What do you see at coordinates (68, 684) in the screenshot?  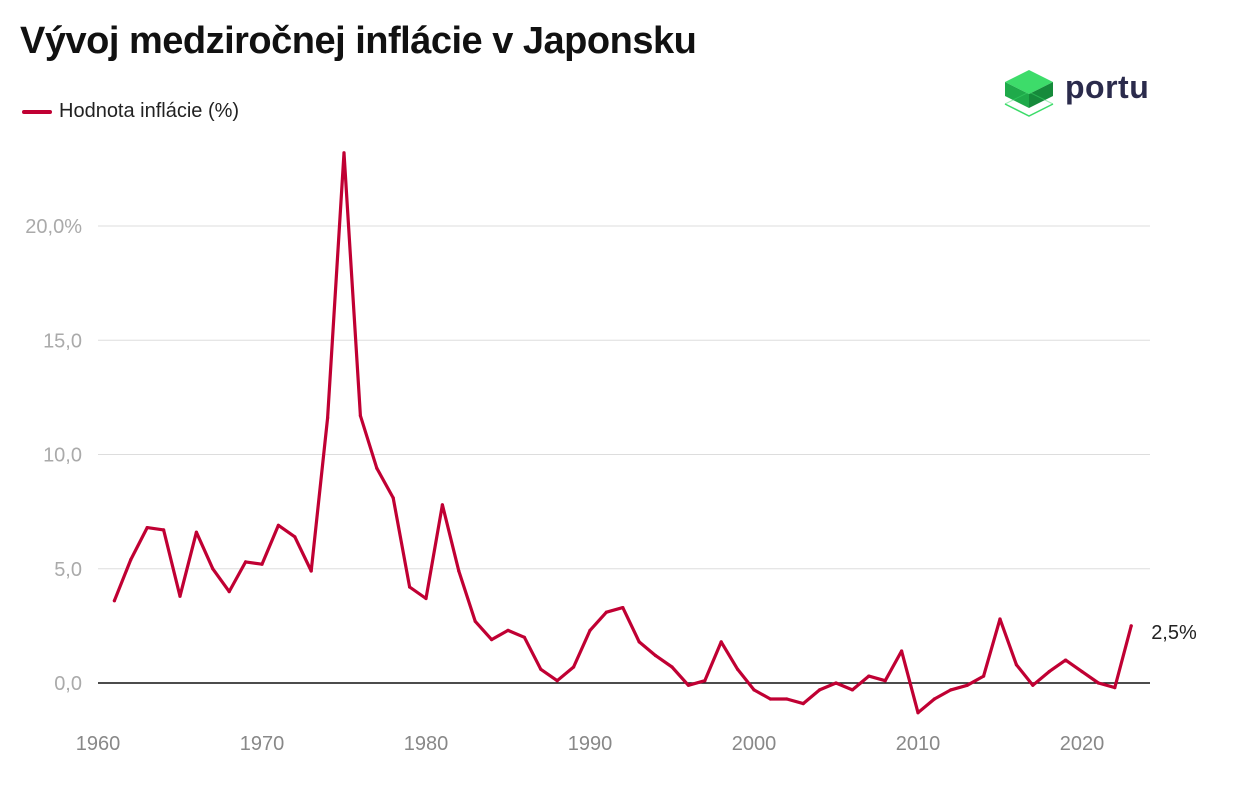 I see `y-tick-label: 0,0` at bounding box center [68, 684].